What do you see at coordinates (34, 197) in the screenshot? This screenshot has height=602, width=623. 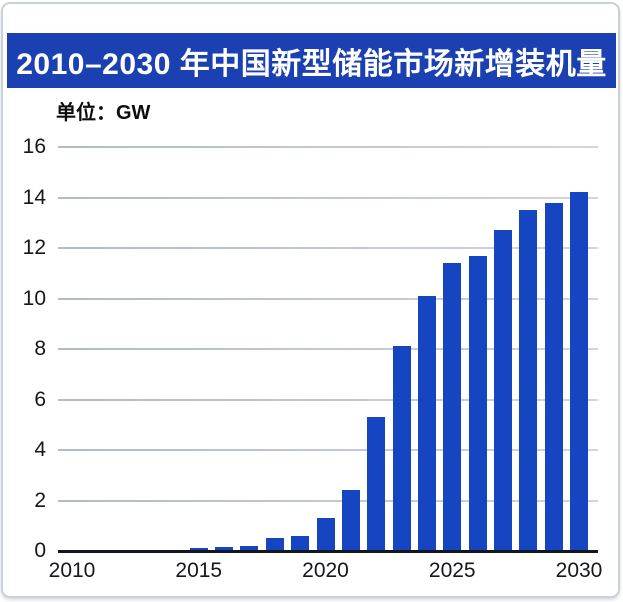 I see `y-tick-label: 14` at bounding box center [34, 197].